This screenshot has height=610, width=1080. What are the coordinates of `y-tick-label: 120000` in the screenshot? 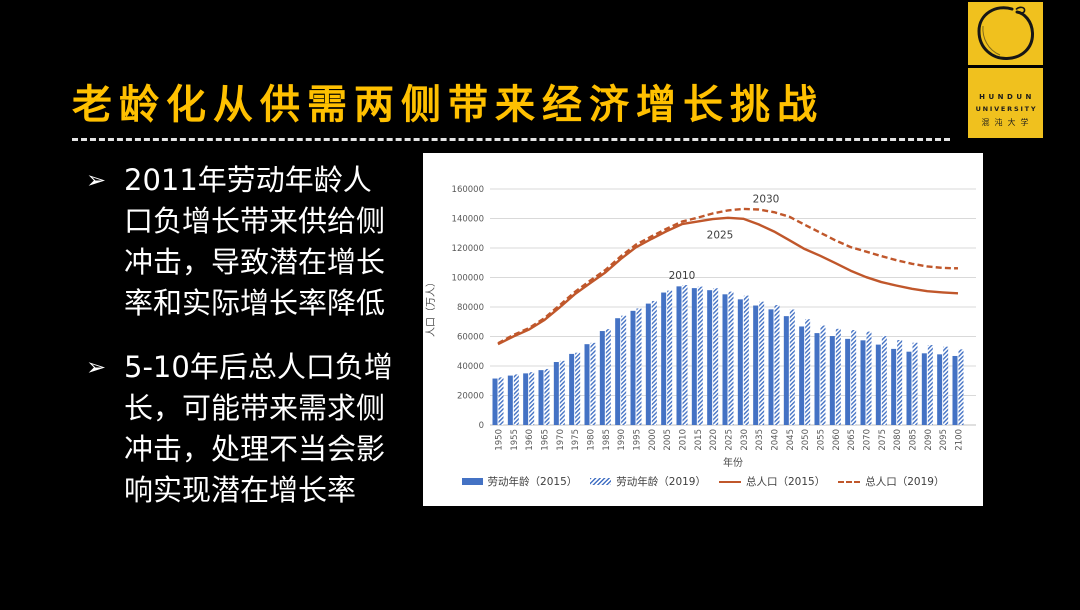 It's located at (468, 249).